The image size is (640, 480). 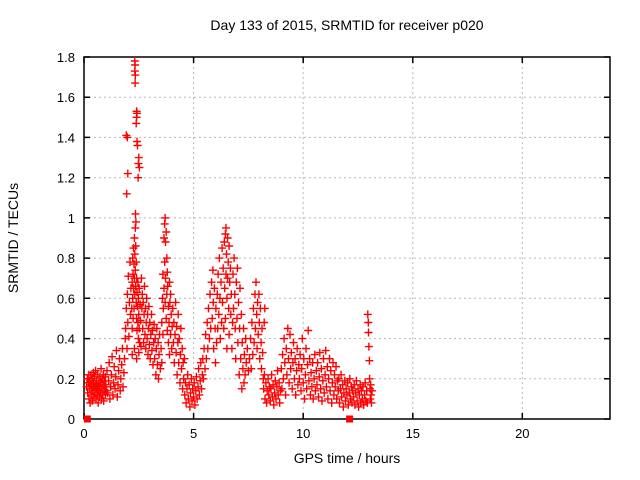 What do you see at coordinates (83, 433) in the screenshot?
I see `x-tick-label: 0` at bounding box center [83, 433].